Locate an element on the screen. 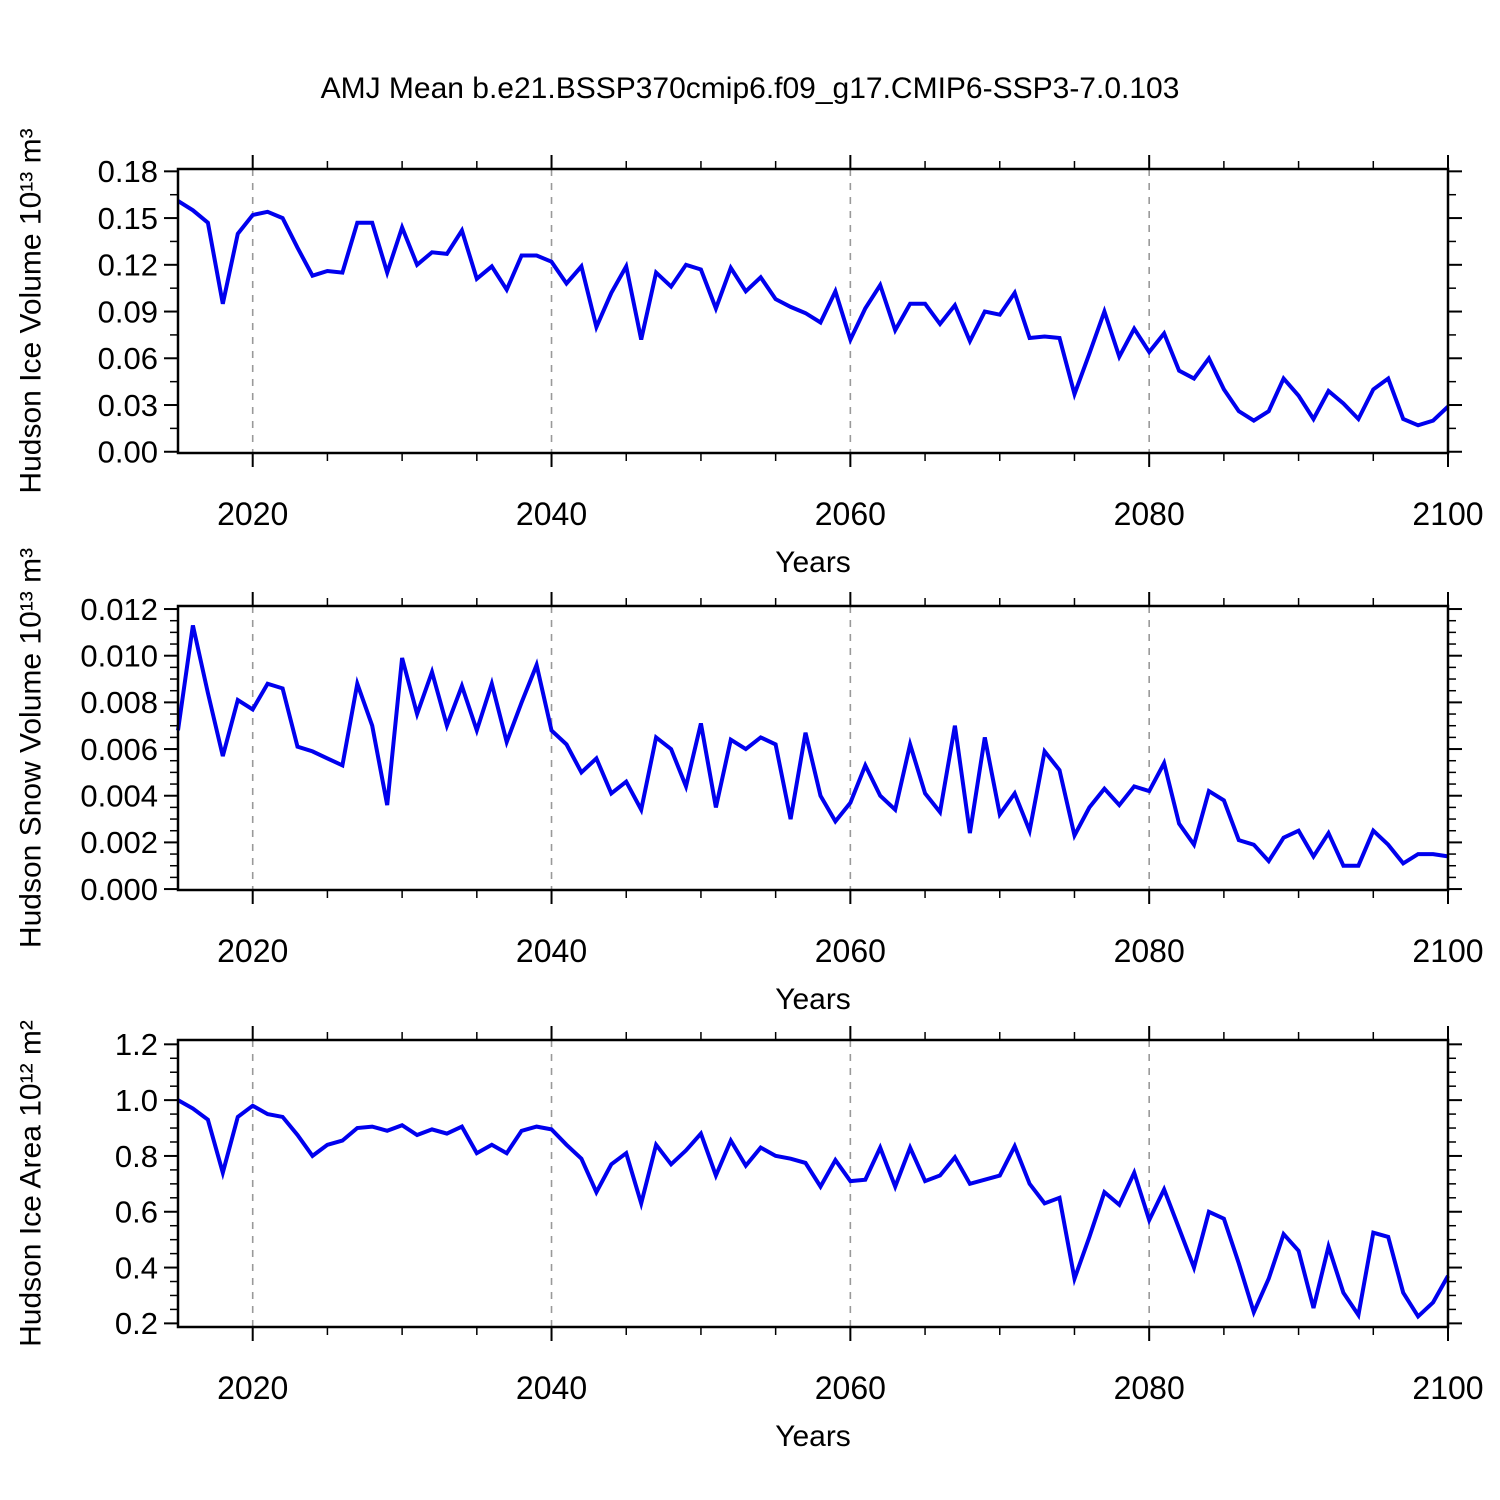  y-tick-label: 1.0 is located at coordinates (136, 1100).